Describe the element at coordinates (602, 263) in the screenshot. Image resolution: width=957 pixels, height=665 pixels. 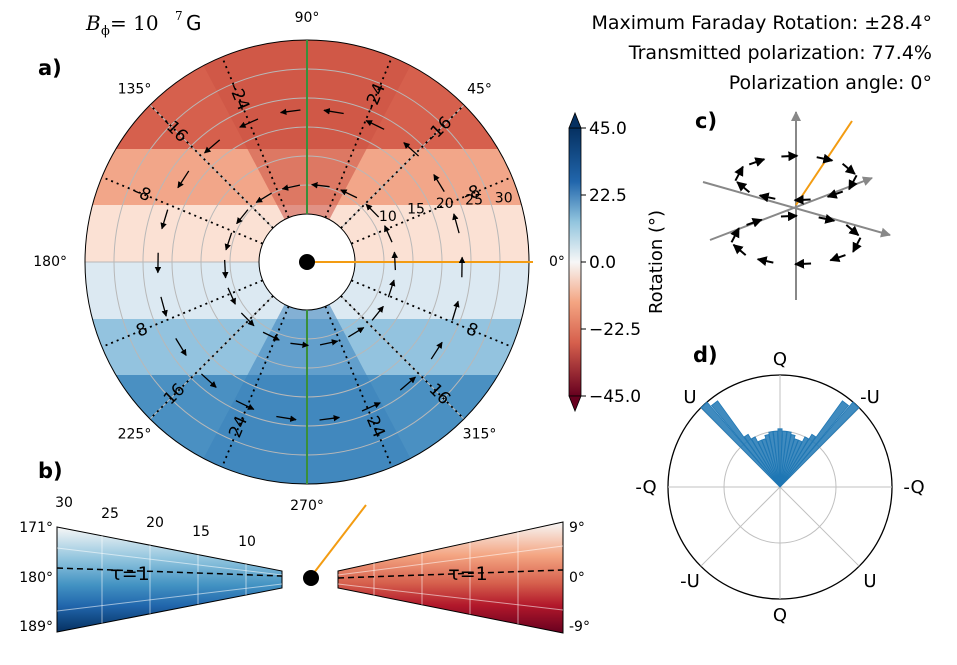
I see `colorbar-tick-label: 0.0` at that location.